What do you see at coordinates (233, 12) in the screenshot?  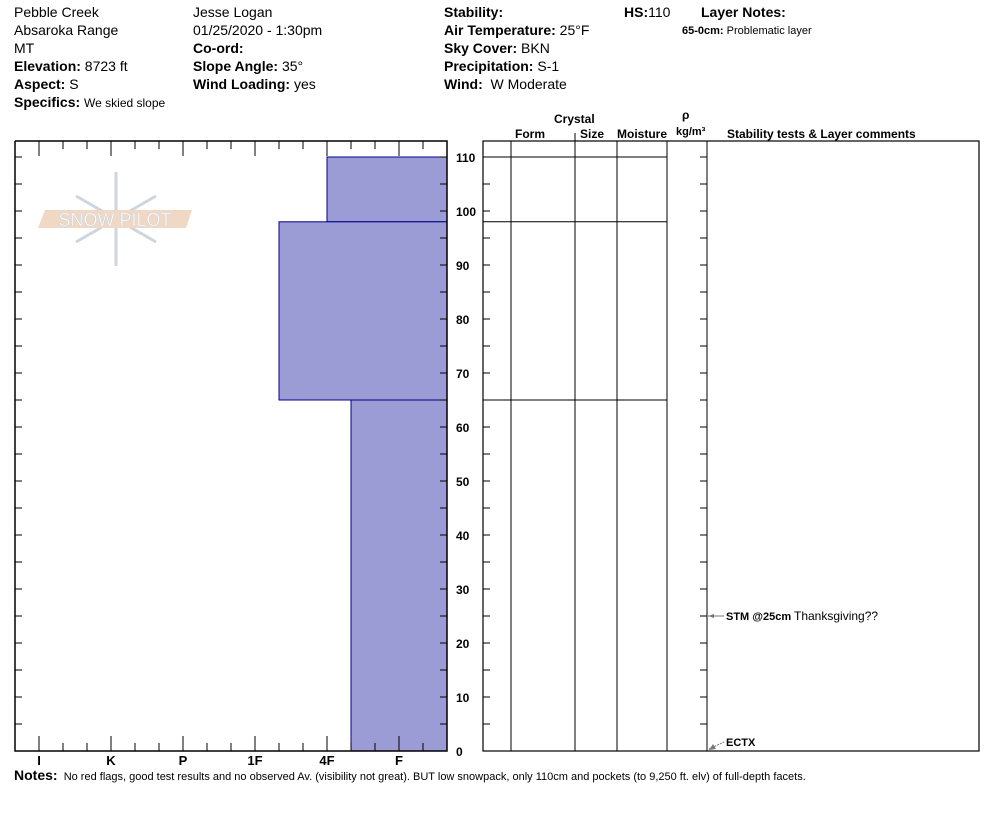 I see `observer: Jesse Logan` at bounding box center [233, 12].